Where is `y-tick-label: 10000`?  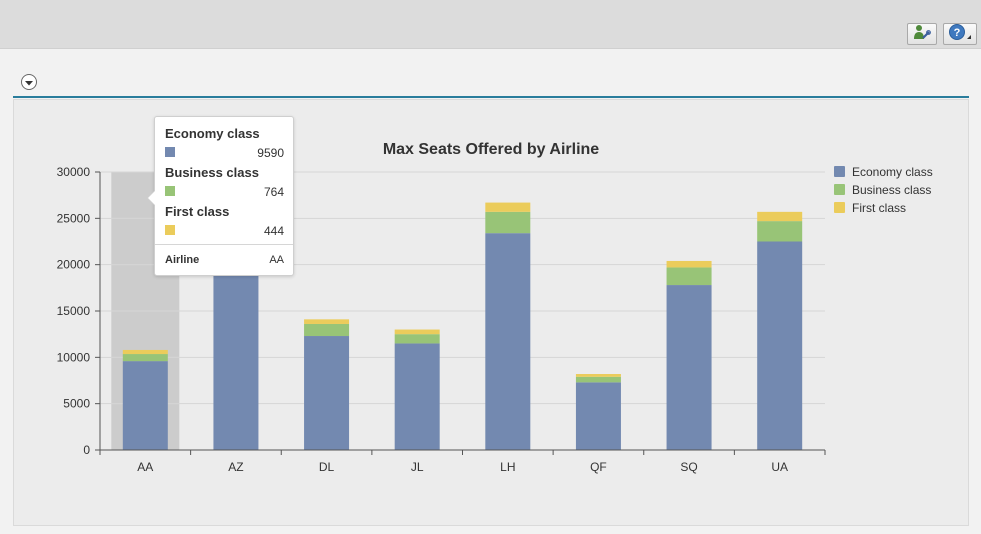 y-tick-label: 10000 is located at coordinates (74, 357).